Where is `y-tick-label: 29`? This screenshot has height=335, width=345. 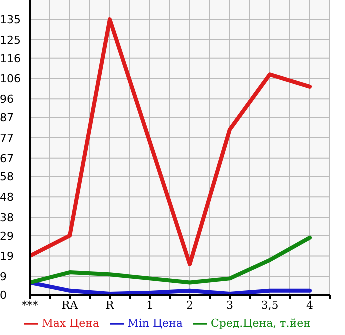 y-tick-label: 29 is located at coordinates (7, 236).